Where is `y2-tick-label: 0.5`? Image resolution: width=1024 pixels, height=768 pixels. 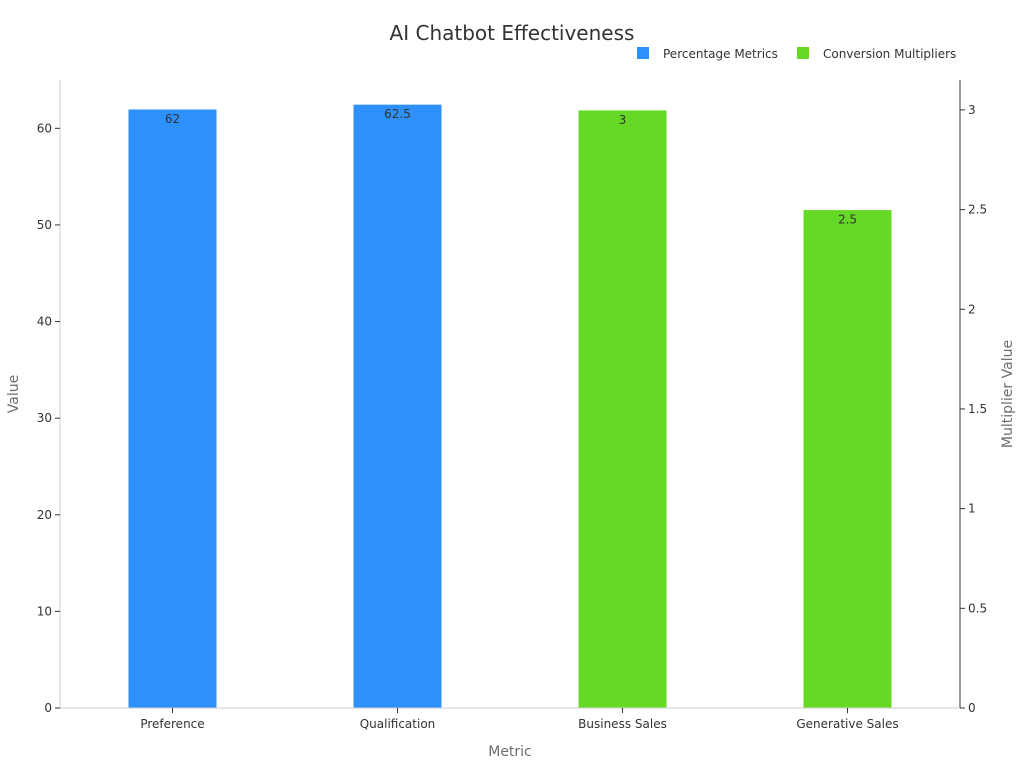 y2-tick-label: 0.5 is located at coordinates (977, 608).